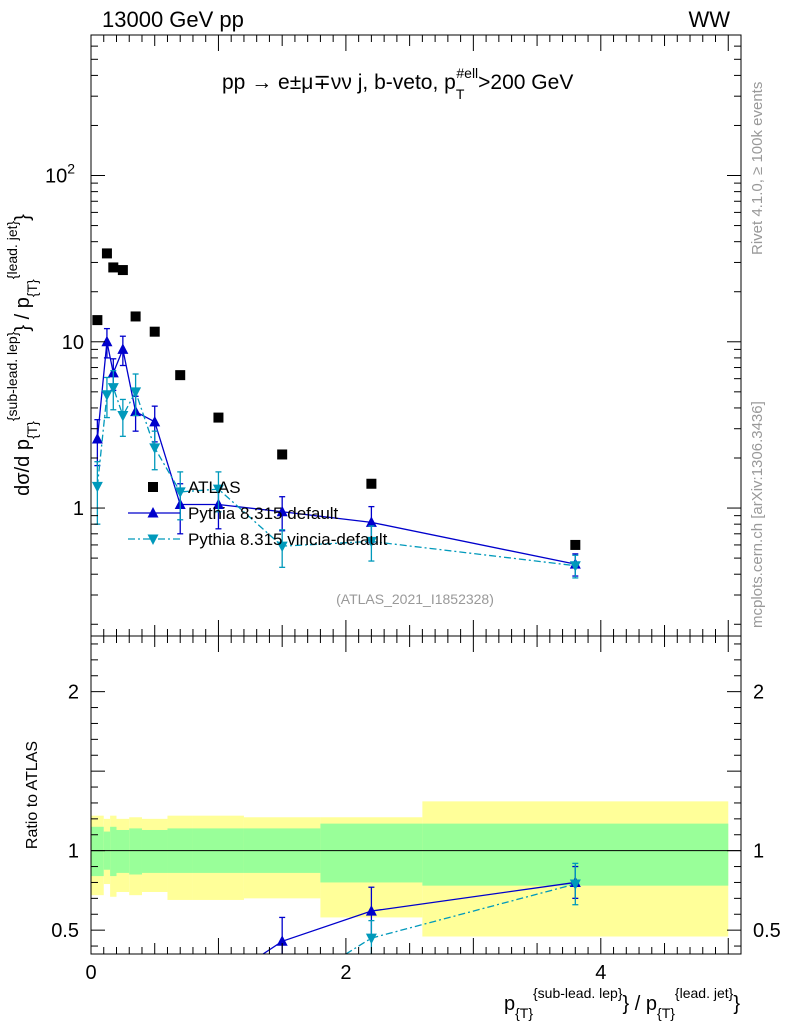 The height and width of the screenshot is (1029, 786). What do you see at coordinates (339, 82) in the screenshot?
I see `process-label-main: pp → e±μ∓νν j, b-veto, p` at bounding box center [339, 82].